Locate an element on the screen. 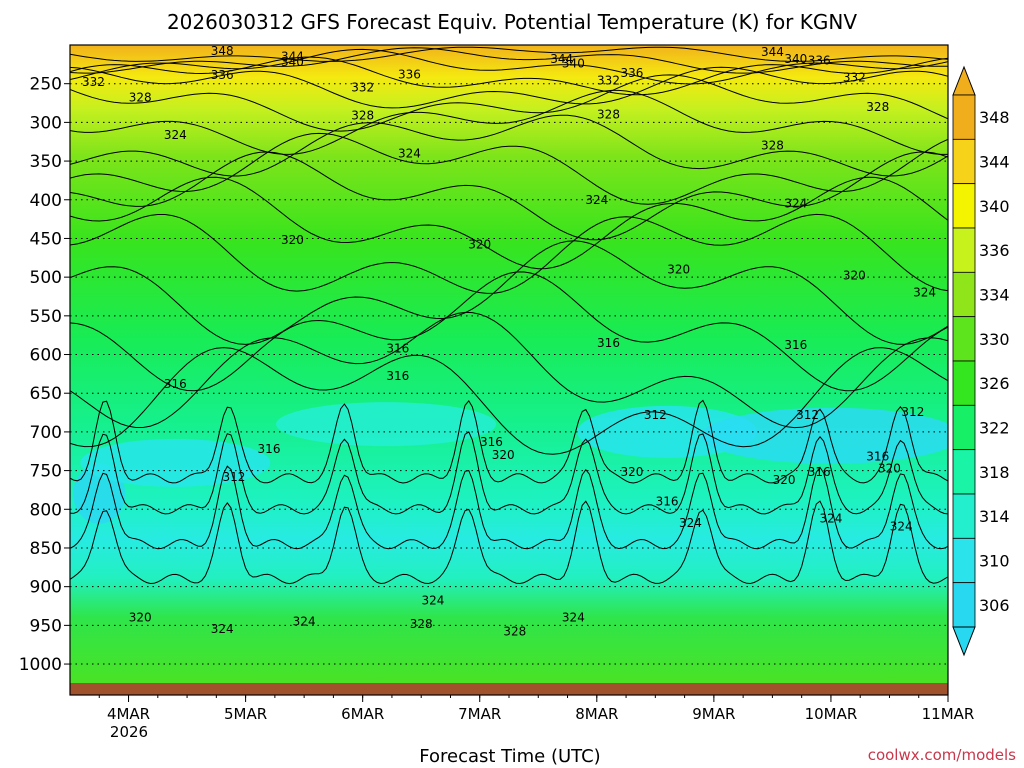 This screenshot has height=768, width=1024. colorbar-label: 336 is located at coordinates (994, 250).